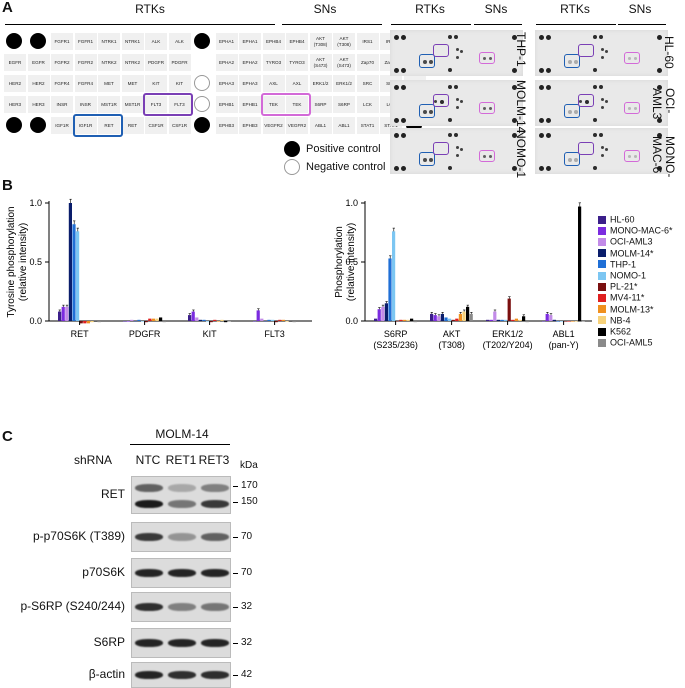 The height and width of the screenshot is (688, 685). I want to click on array-cell: ABL1, so click(320, 125).